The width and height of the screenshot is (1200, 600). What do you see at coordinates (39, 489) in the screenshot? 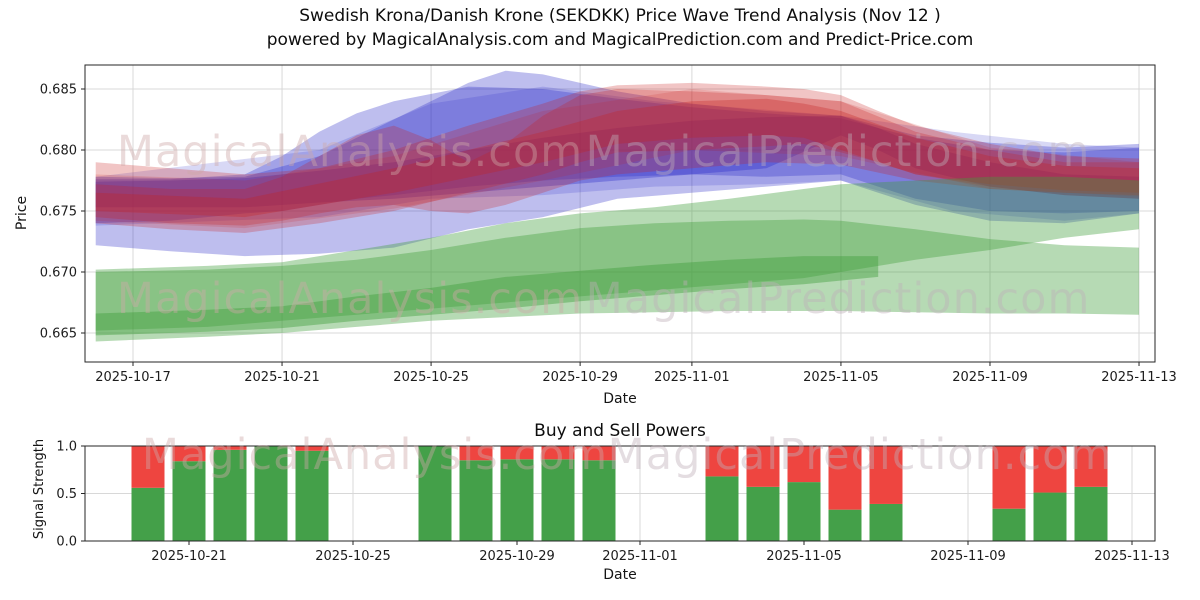
I see `signal-strength-axis-label: Signal Strength` at bounding box center [39, 489].